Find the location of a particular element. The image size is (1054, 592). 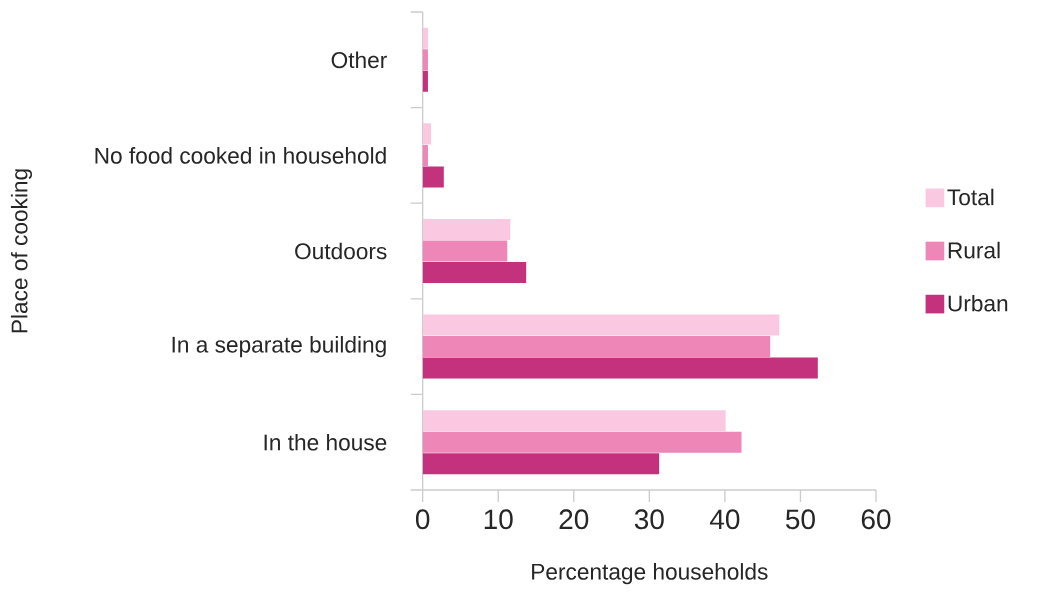

y-tick-label: No food cooked in household is located at coordinates (240, 155).